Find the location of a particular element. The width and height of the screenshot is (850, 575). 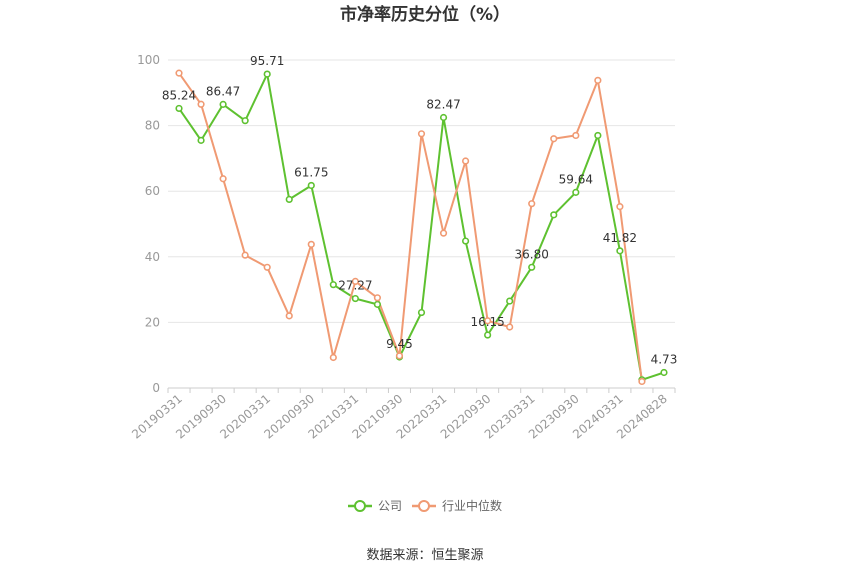

data-label: 61.75 is located at coordinates (311, 172).